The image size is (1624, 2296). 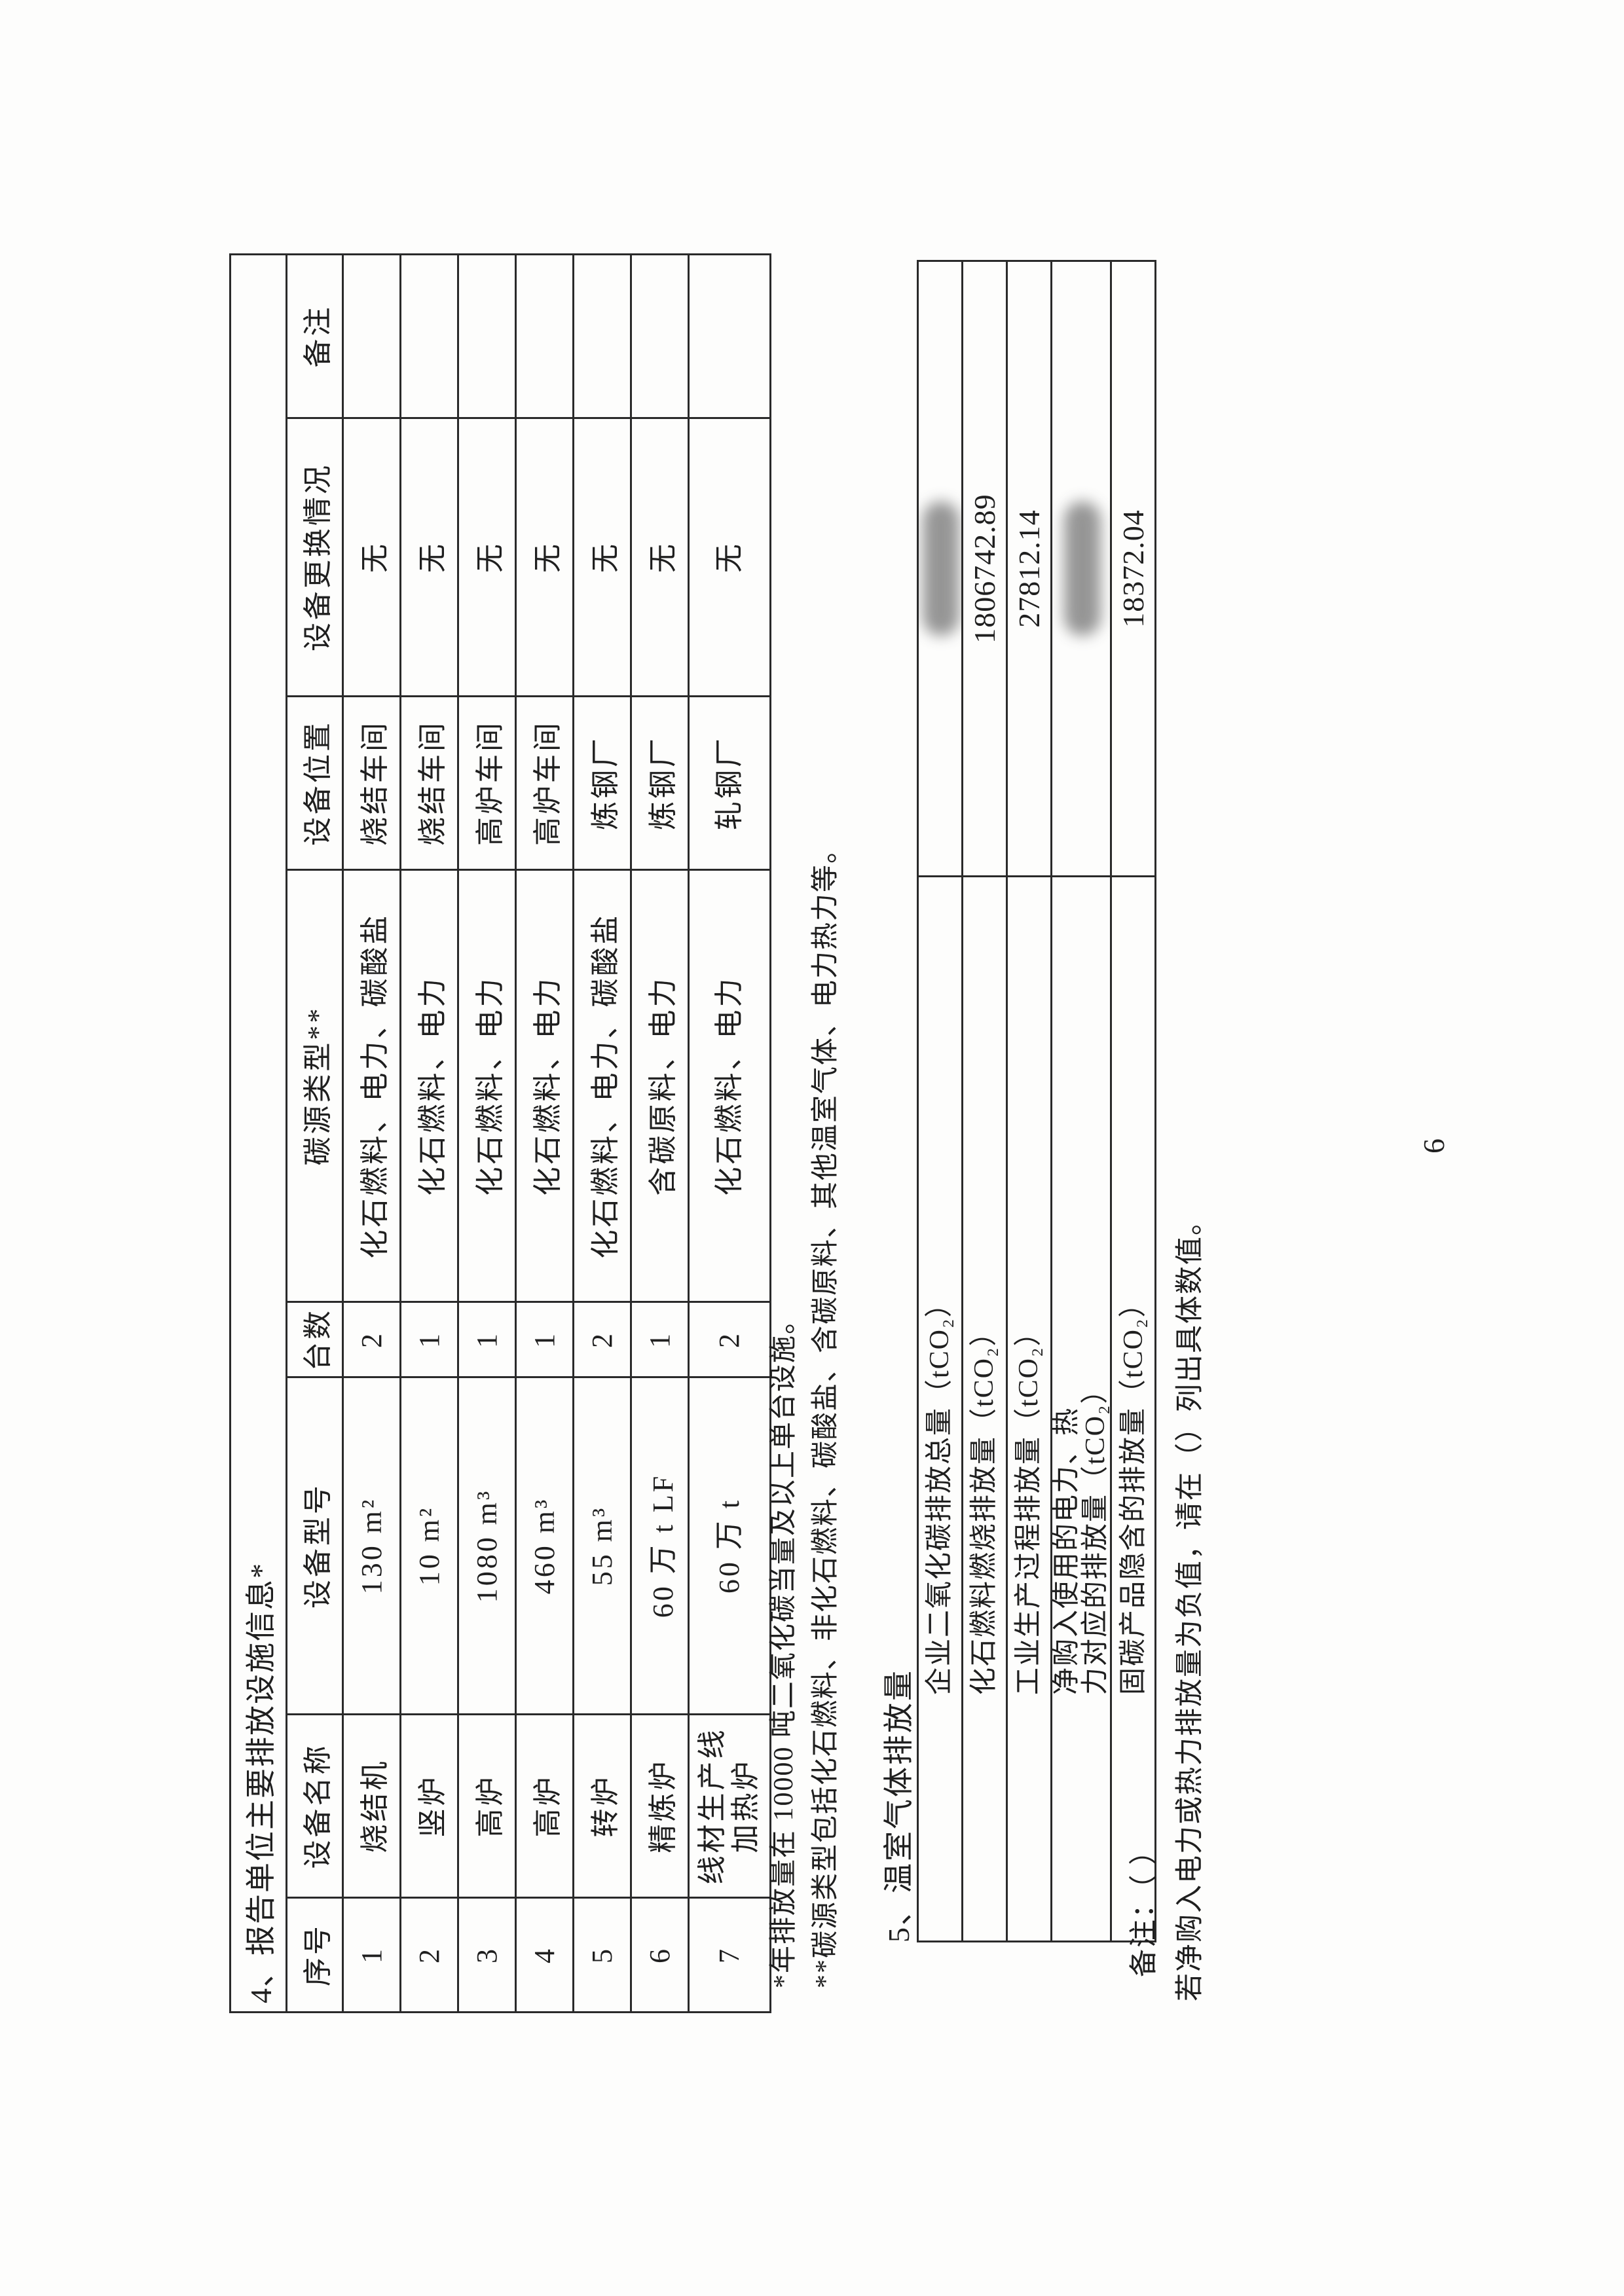 I want to click on facility-row: 7 线材生产线 加热炉 60 万 t 2 化石燃料、电力 轧钢厂无, so click(x=729, y=1133).